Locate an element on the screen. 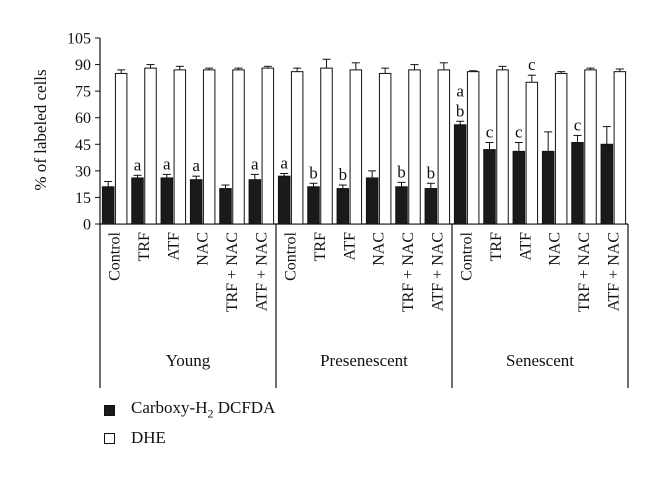  group-label: Senescent is located at coordinates (540, 360).